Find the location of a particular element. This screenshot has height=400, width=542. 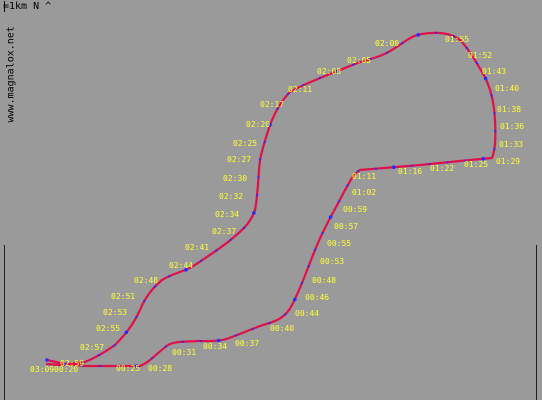

time-label: 00:34 is located at coordinates (215, 346).